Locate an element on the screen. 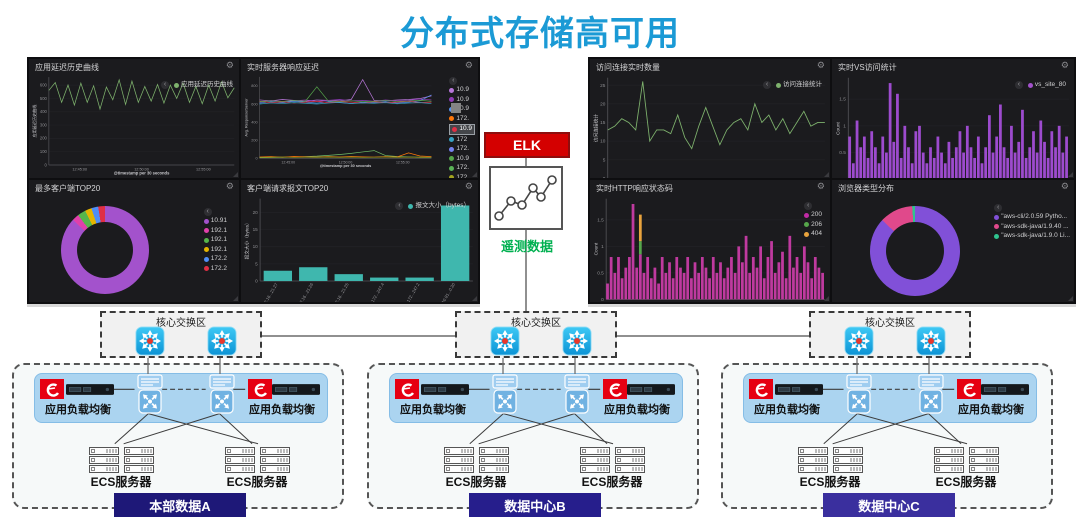  svg-text: 600 is located at coordinates (254, 104).